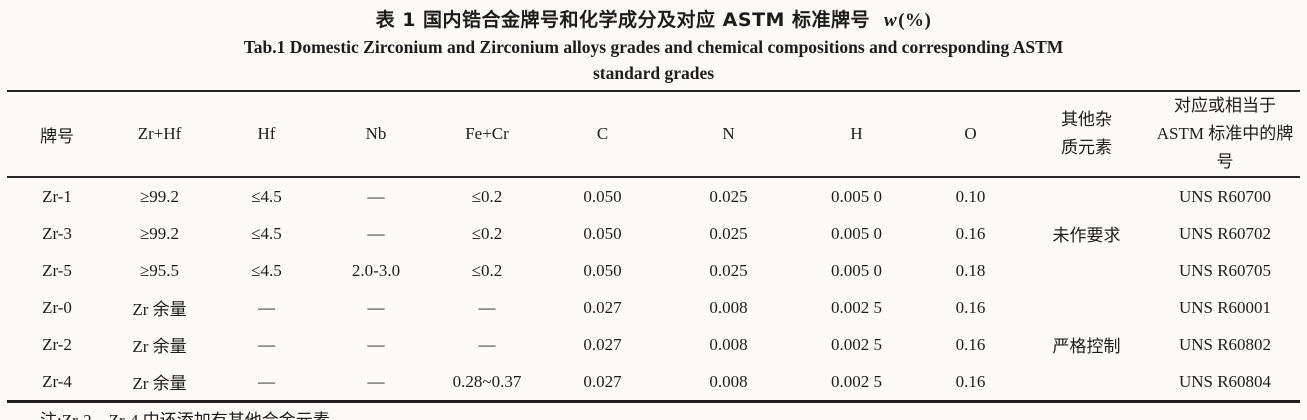 This screenshot has width=1307, height=420. I want to click on col-header-n: N, so click(728, 134).